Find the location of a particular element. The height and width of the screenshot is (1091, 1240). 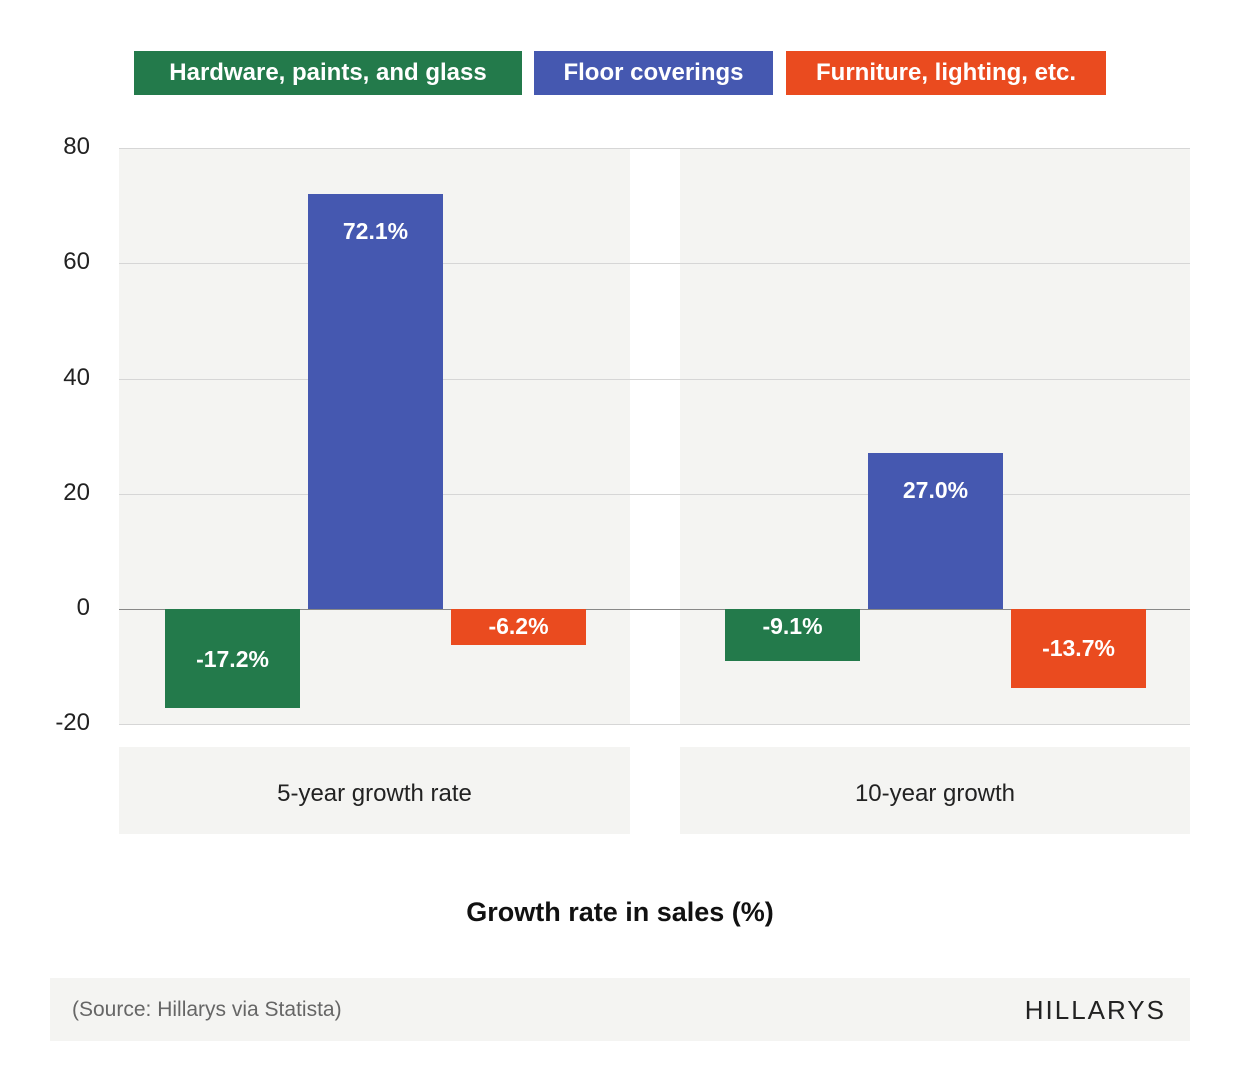

category-label: 5-year growth rate is located at coordinates (374, 790).